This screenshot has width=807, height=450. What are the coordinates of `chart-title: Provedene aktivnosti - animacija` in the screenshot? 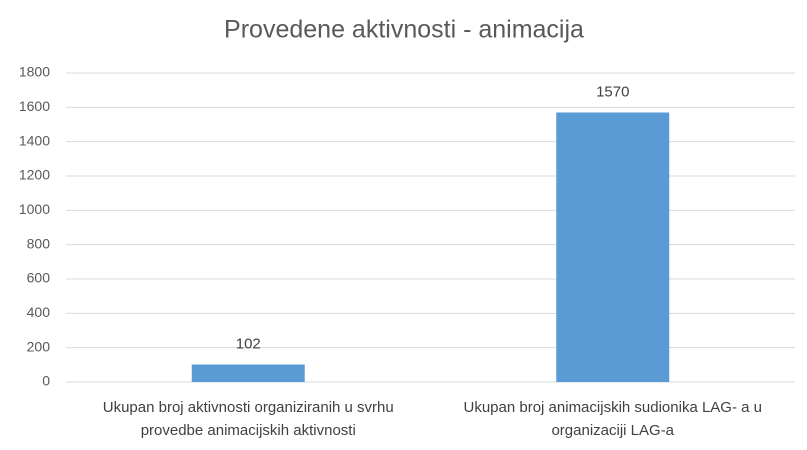 It's located at (404, 30).